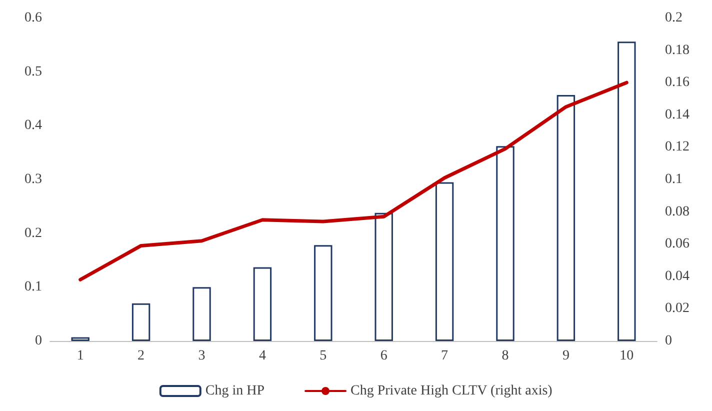  What do you see at coordinates (673, 179) in the screenshot?
I see `y2-tick-label: 0.1` at bounding box center [673, 179].